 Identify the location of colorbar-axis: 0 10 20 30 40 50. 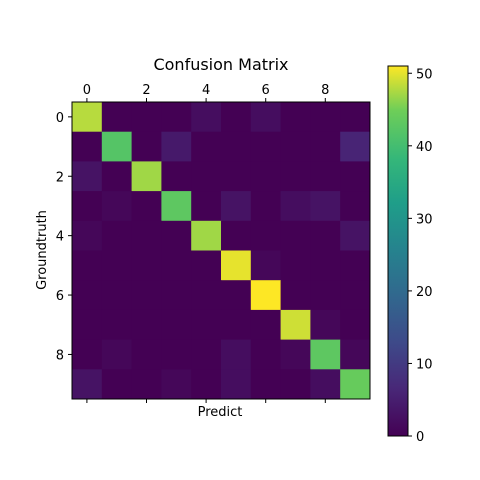
(420, 256).